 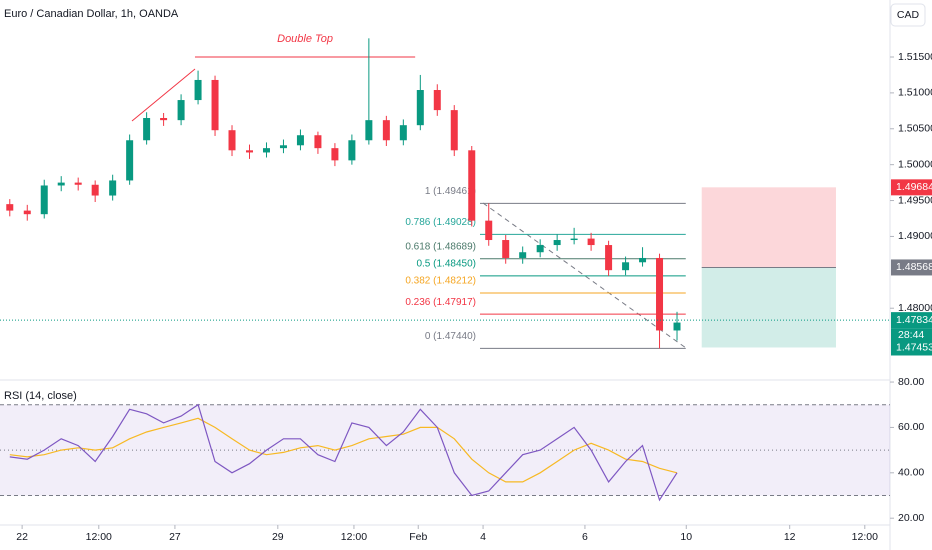 I want to click on target-zone, so click(x=768, y=307).